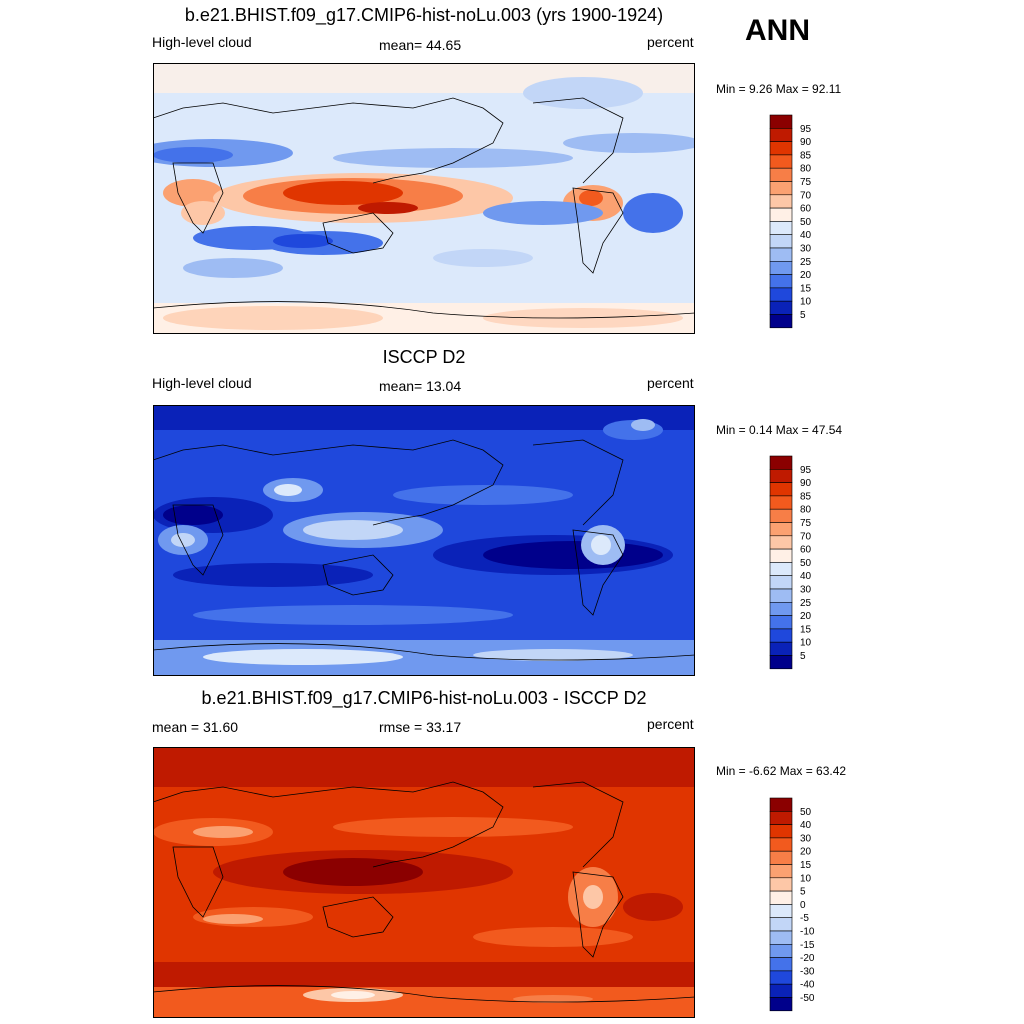  I want to click on colorbar-tick-label: -15, so click(807, 945).